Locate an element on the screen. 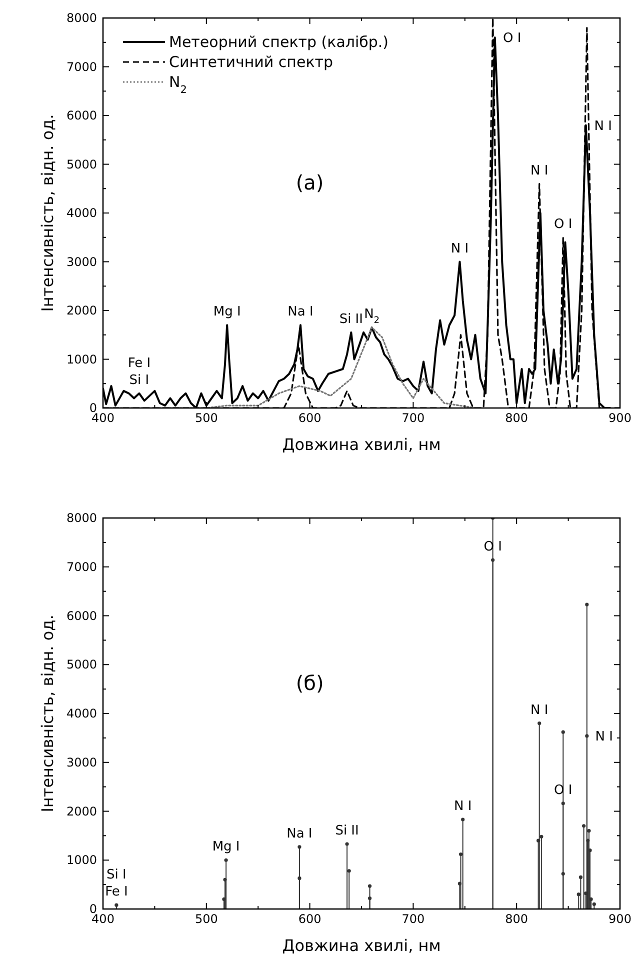 This screenshot has height=978, width=638. legend-label: N$_{2}$ is located at coordinates (178, 84).